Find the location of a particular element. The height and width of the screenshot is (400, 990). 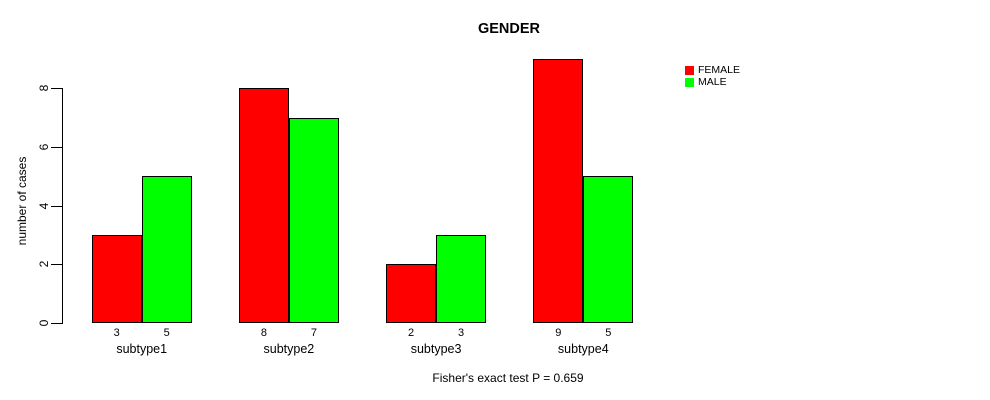

legend-label: MALE is located at coordinates (712, 81).